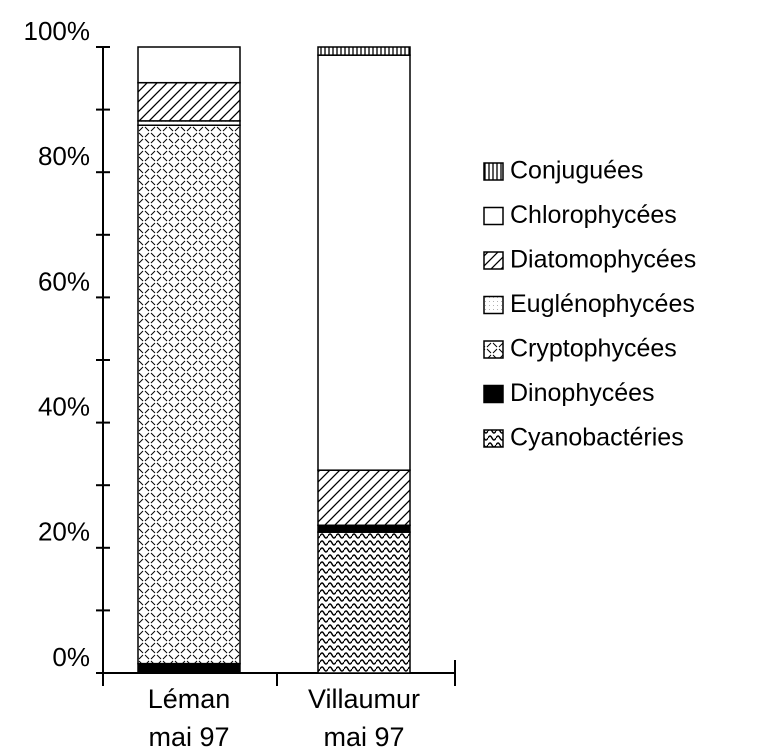 The width and height of the screenshot is (773, 754). What do you see at coordinates (64, 532) in the screenshot?
I see `y-tick-label: 20%` at bounding box center [64, 532].